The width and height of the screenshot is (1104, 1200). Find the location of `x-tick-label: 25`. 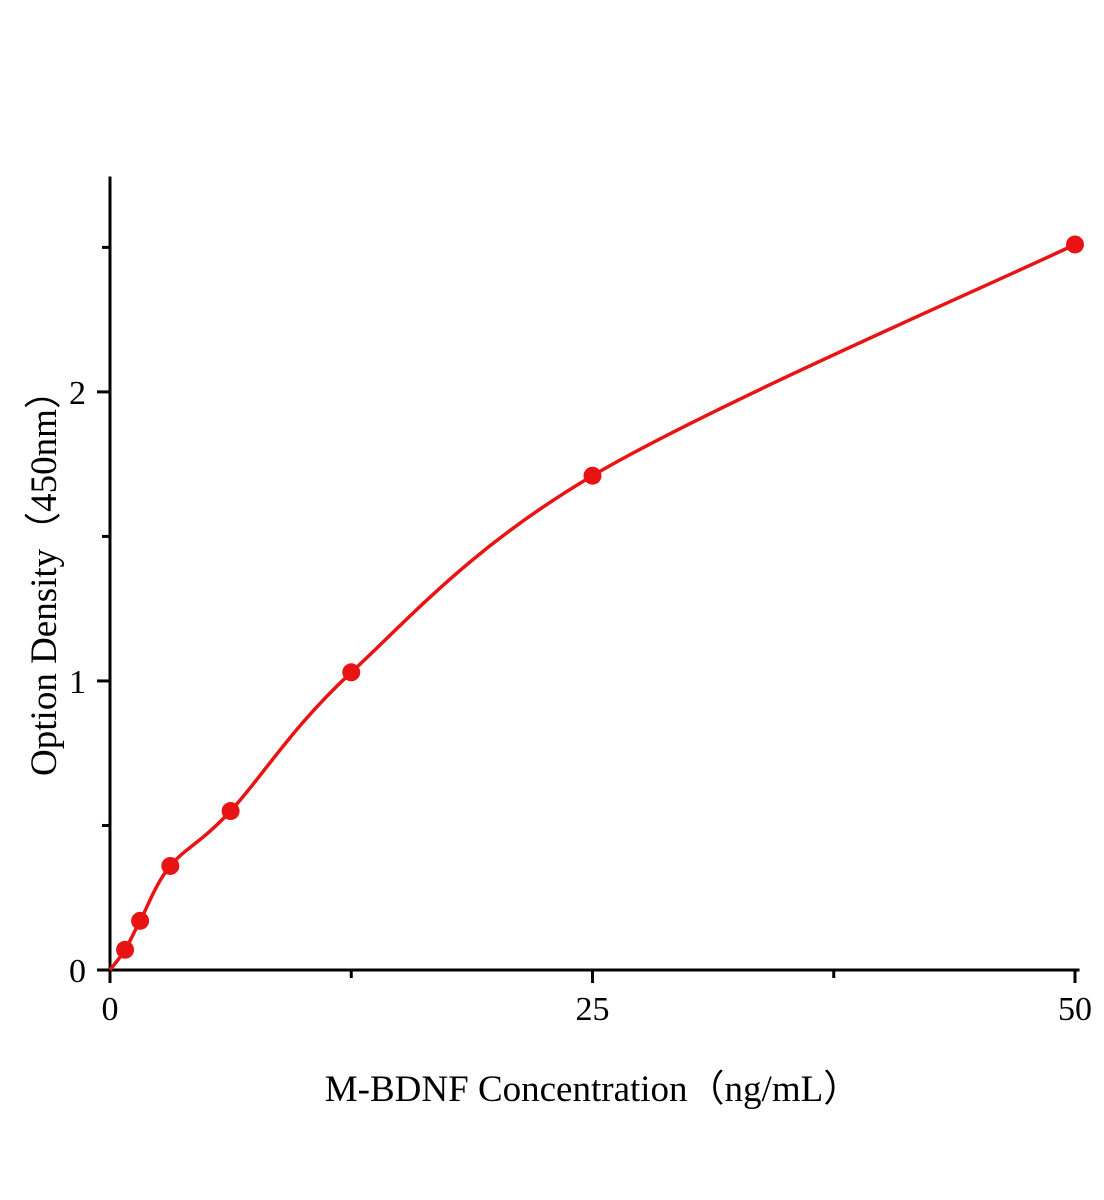

x-tick-label: 25 is located at coordinates (593, 1009).